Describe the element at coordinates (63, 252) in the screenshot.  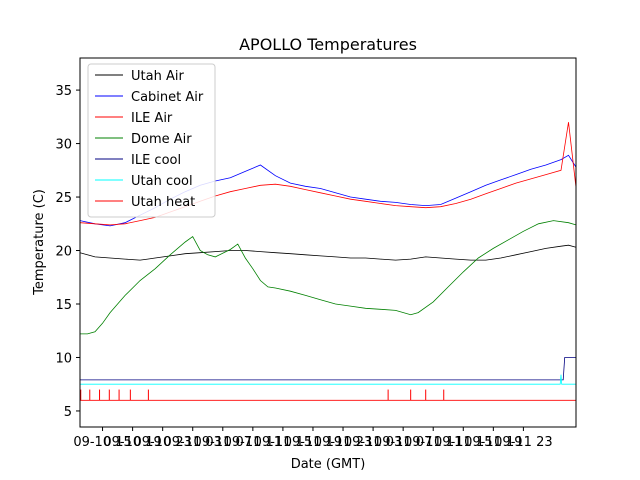
I see `y-tick-label: 20` at that location.